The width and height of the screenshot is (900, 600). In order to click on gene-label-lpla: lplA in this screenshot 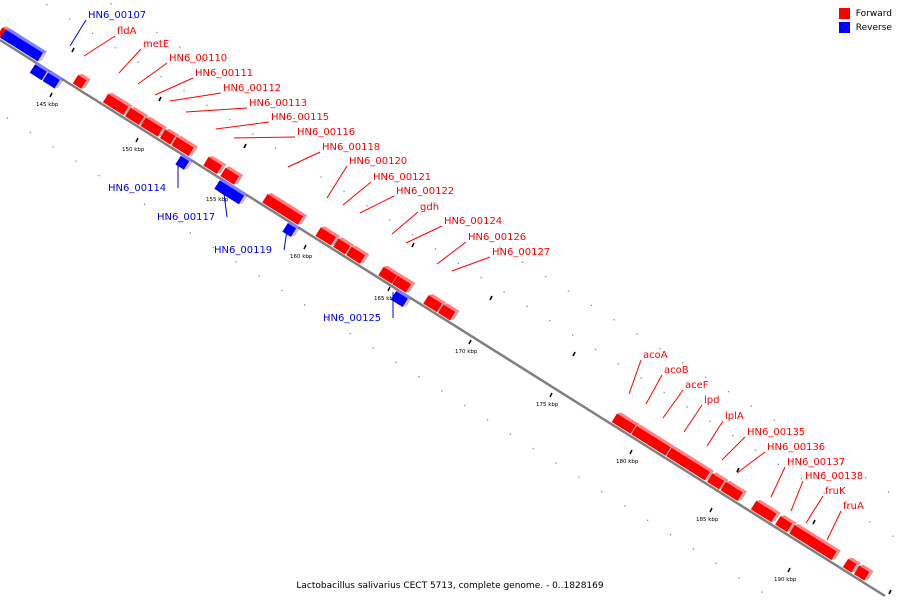, I will do `click(734, 416)`.